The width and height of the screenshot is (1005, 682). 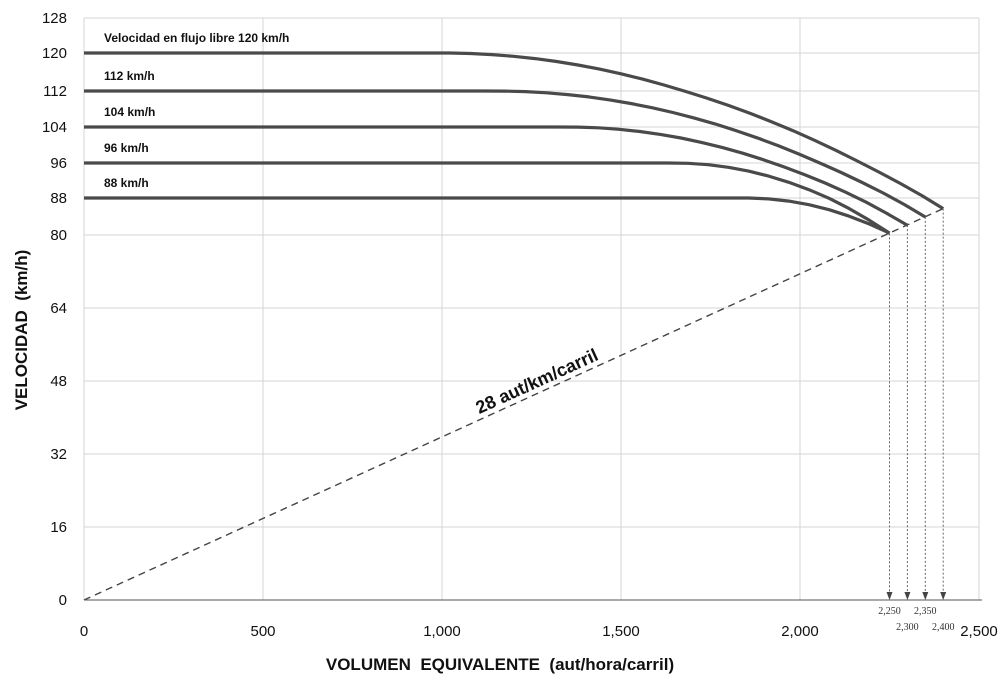 I want to click on y-axis-title: VELOCIDAD (km/h), so click(x=21, y=330).